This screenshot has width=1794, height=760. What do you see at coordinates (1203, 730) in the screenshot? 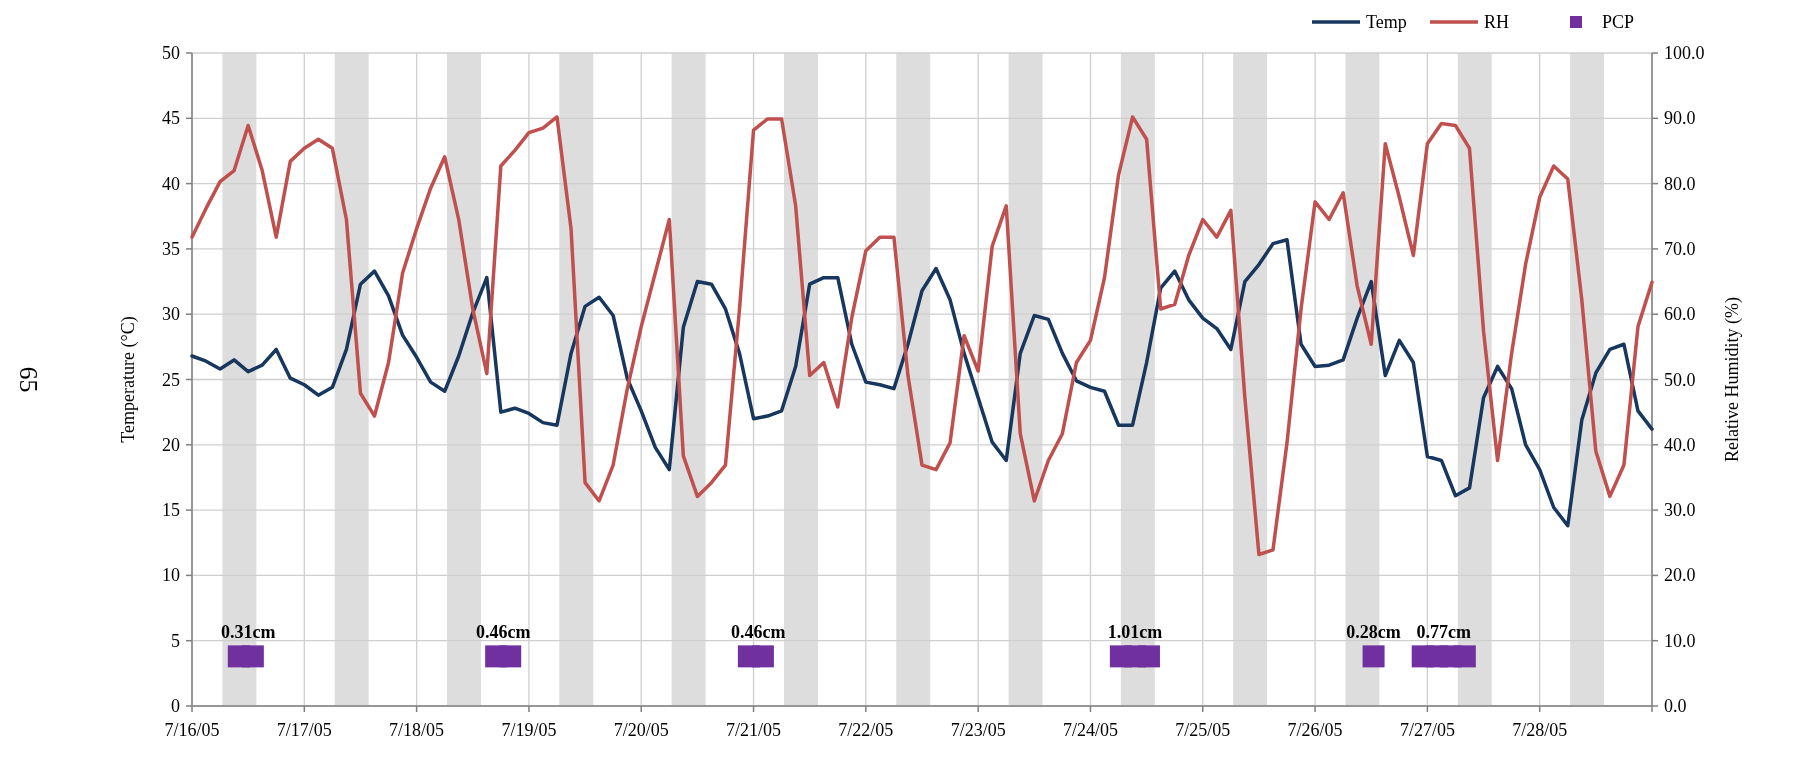
I see `x-tick-label: 7/25/05` at bounding box center [1203, 730].